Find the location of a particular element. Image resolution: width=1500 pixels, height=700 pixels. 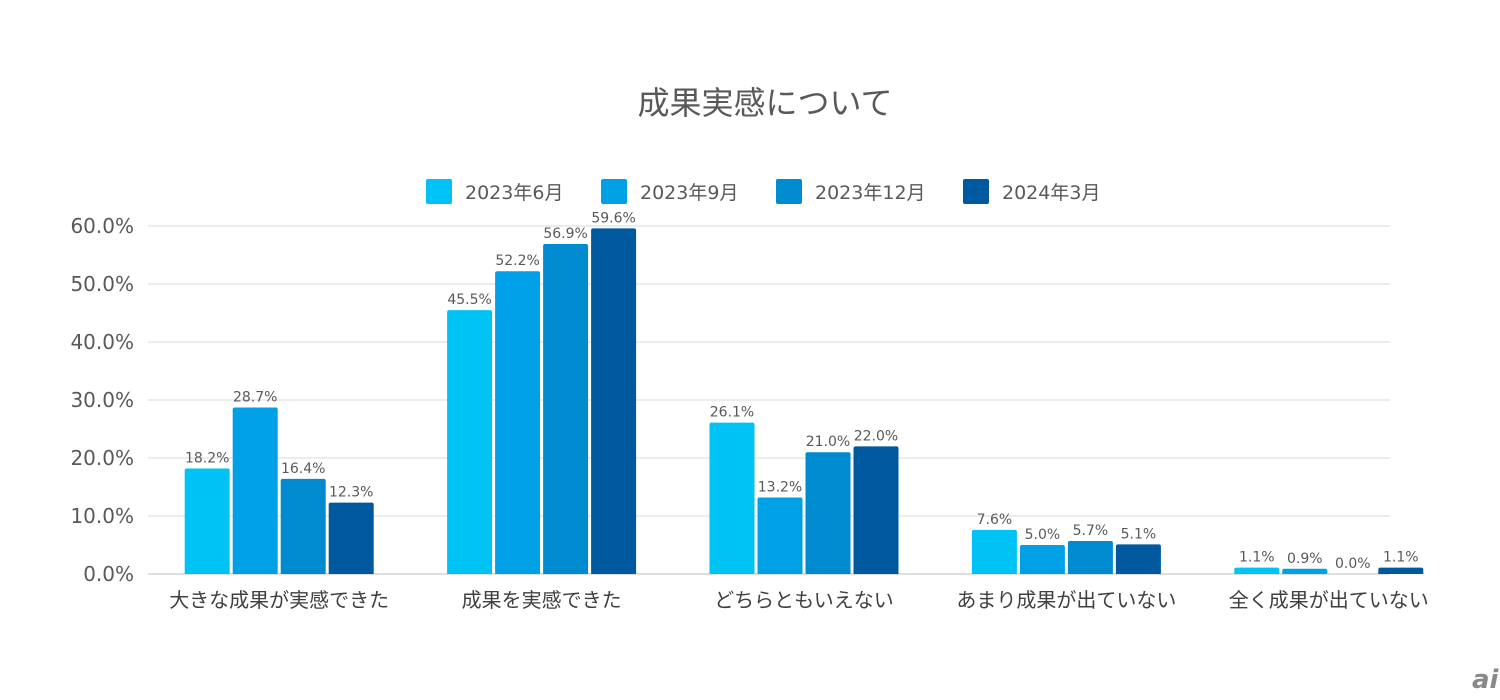

legend-label: 2023年9月 is located at coordinates (689, 193).